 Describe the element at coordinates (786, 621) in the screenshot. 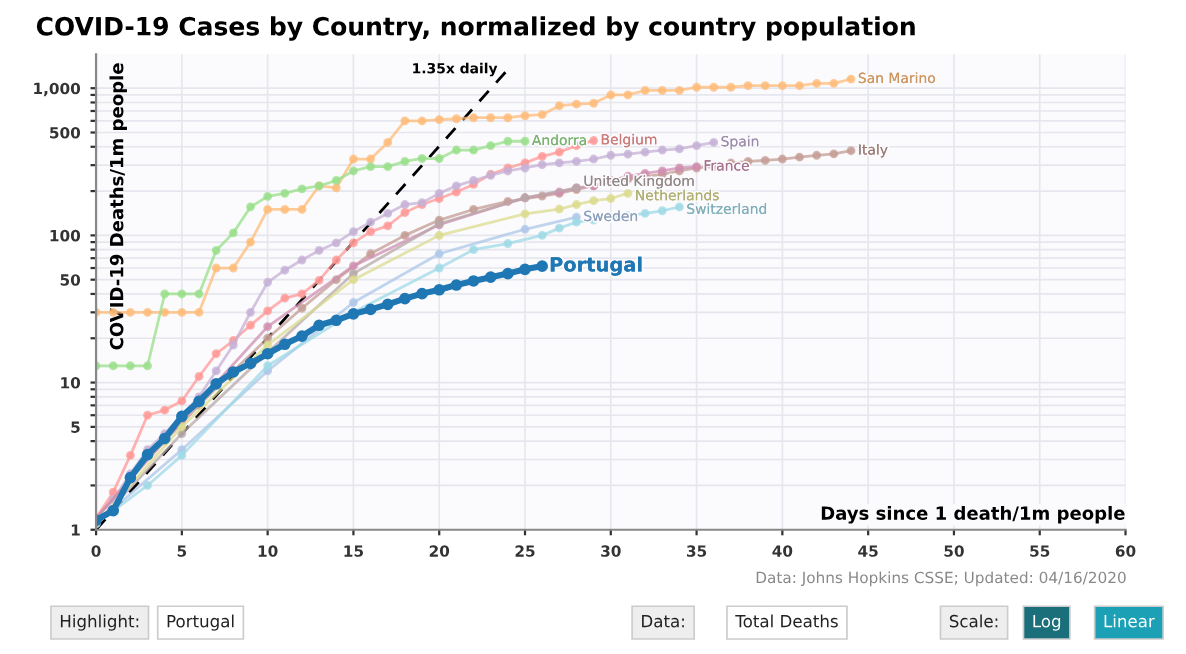

I see `text: Total Deaths` at that location.